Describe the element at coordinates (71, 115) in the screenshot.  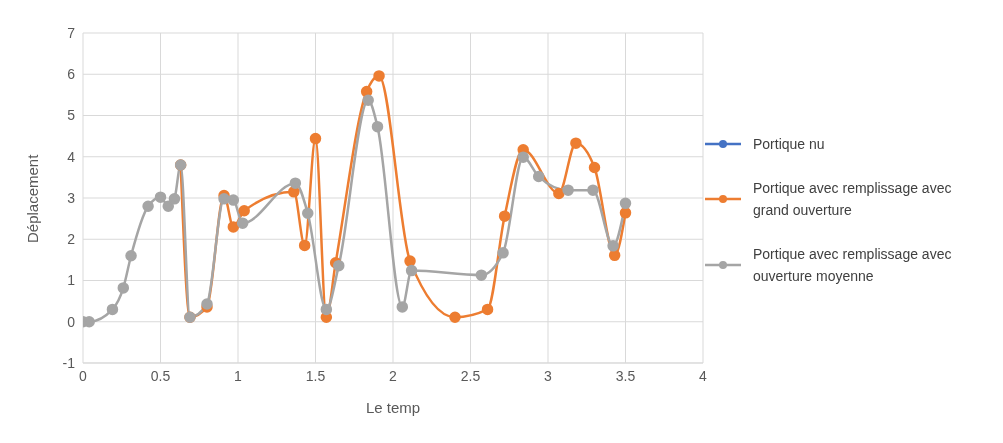
I see `y-tick-label: 5` at that location.